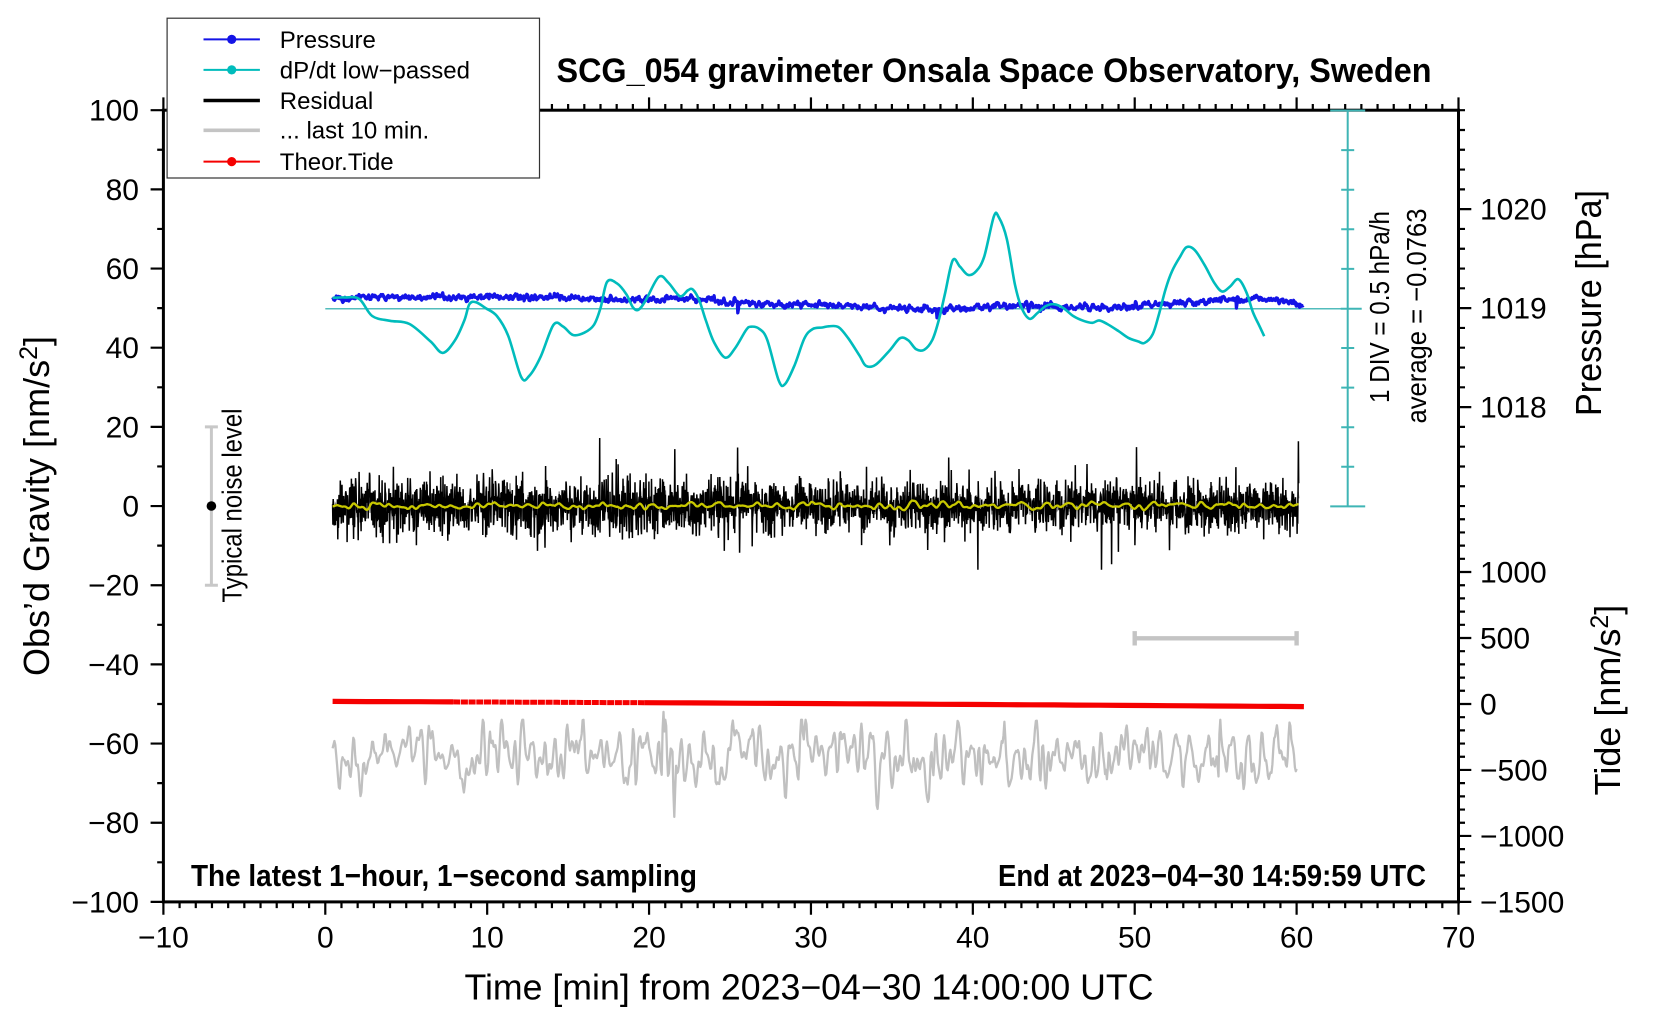 The image size is (1660, 1025). I want to click on svg-text: 80, so click(122, 190).